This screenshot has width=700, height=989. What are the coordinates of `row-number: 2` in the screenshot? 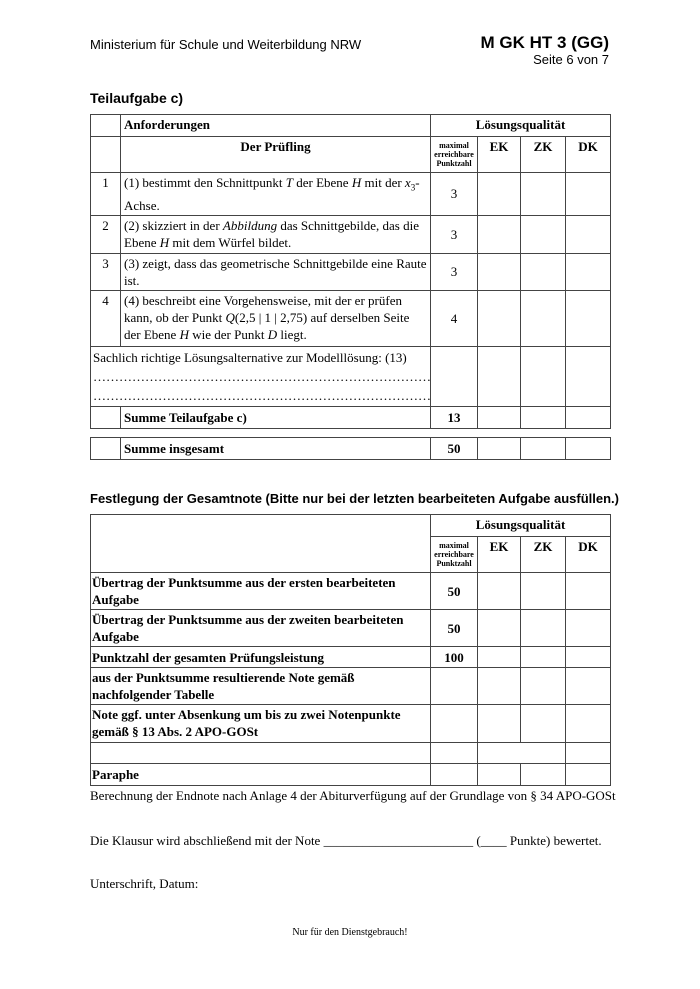 It's located at (105, 234).